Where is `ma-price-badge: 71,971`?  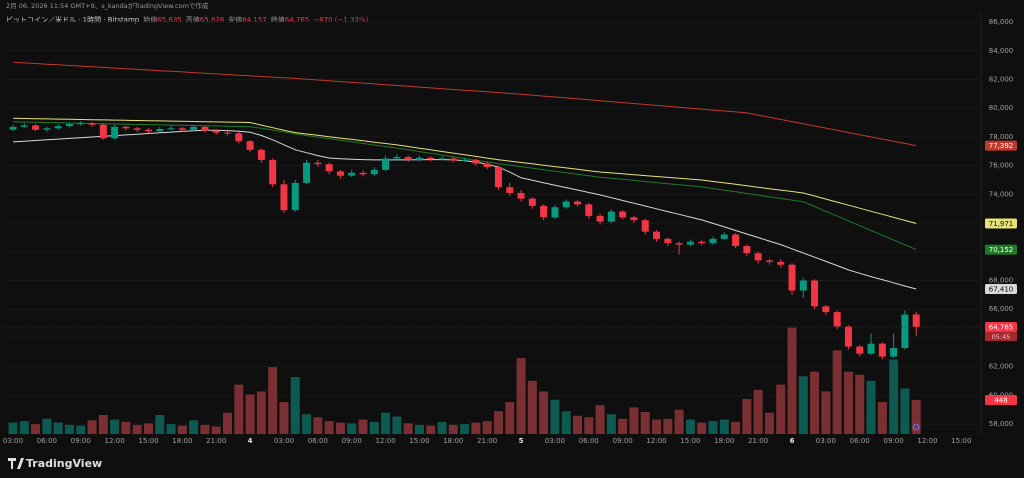 ma-price-badge: 71,971 is located at coordinates (1001, 223).